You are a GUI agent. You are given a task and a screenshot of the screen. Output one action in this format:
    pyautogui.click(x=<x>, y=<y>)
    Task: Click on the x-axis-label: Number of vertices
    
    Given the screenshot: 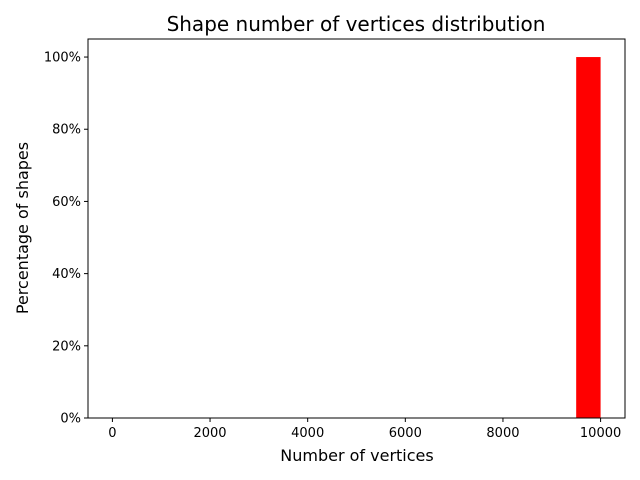 What is the action you would take?
    pyautogui.click(x=356, y=455)
    